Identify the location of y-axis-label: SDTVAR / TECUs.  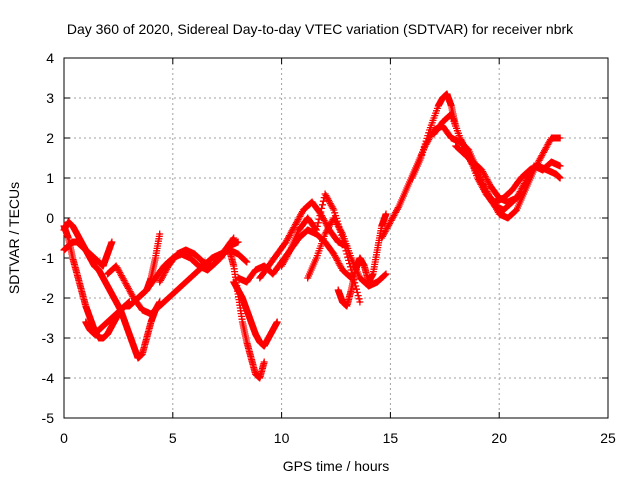
(14, 238).